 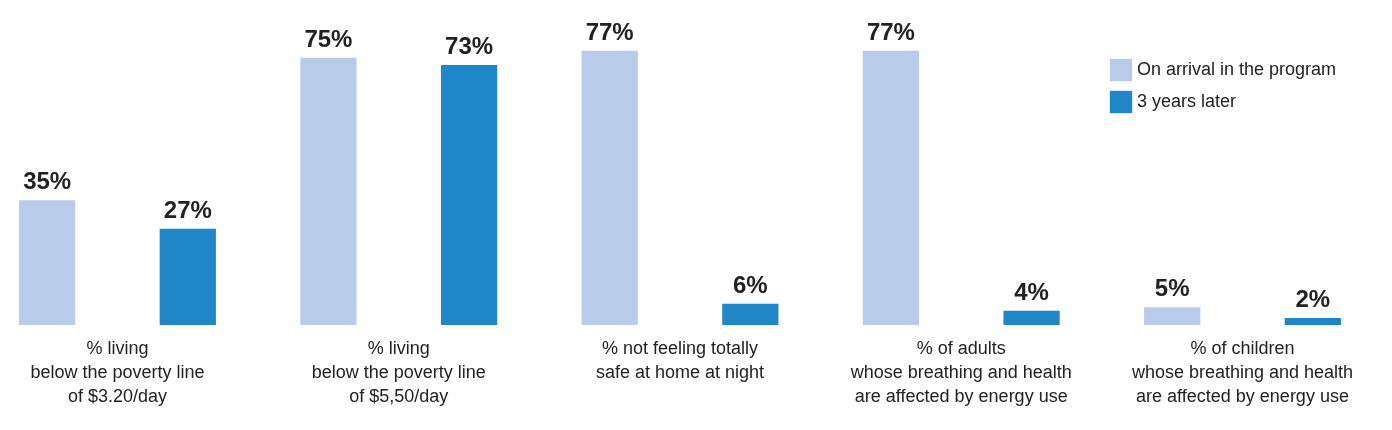 What do you see at coordinates (1237, 69) in the screenshot?
I see `legend-label: On arrival in the program` at bounding box center [1237, 69].